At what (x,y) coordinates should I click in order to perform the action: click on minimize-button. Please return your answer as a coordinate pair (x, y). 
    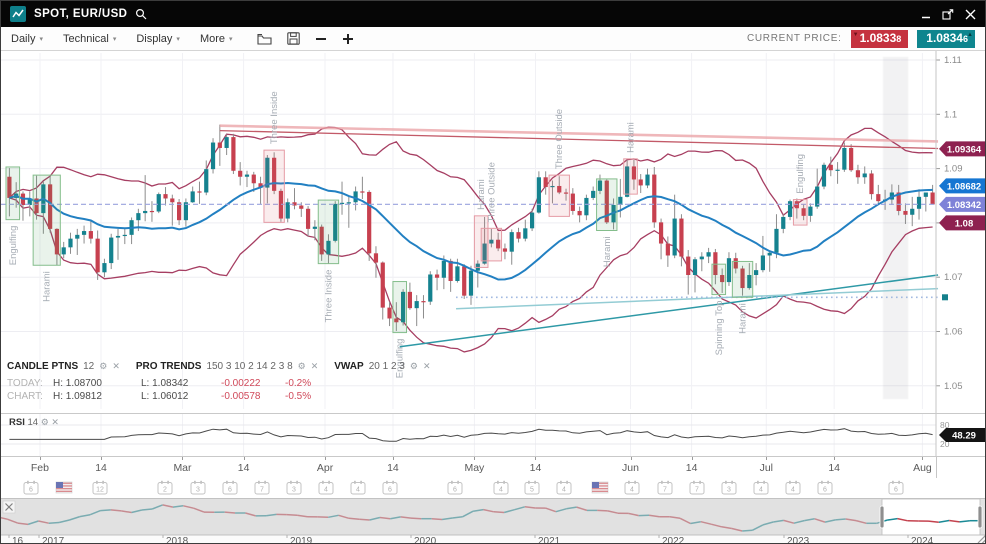
    Looking at the image, I should click on (926, 14).